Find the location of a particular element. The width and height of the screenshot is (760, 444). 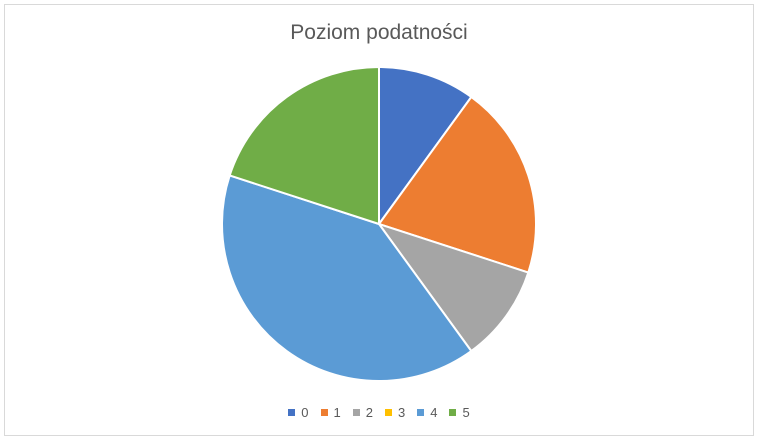

legend-item-0: 0 is located at coordinates (298, 412).